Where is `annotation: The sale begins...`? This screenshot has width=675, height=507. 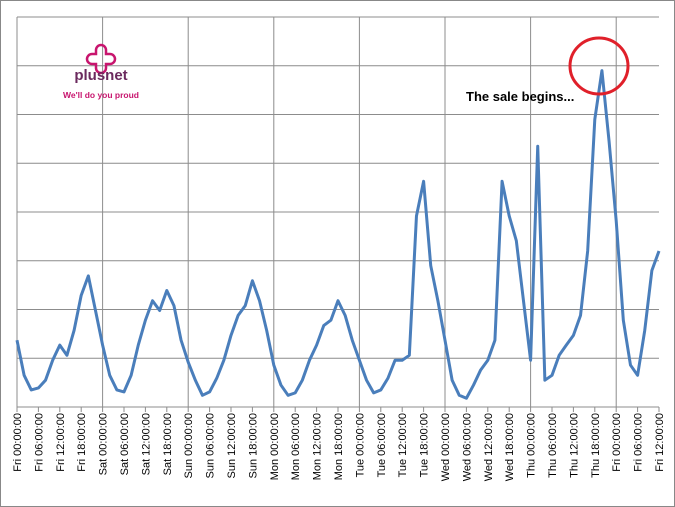
annotation: The sale begins... is located at coordinates (520, 96).